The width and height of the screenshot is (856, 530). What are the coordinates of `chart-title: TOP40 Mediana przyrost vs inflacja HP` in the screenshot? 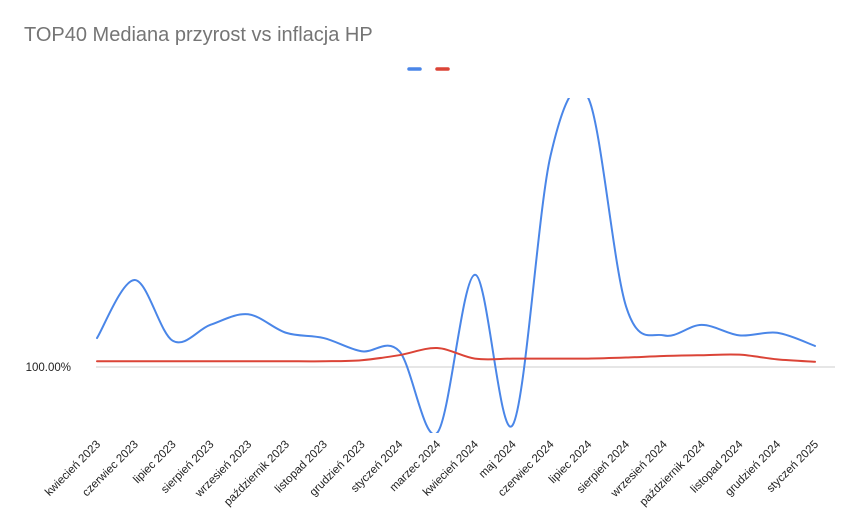 It's located at (198, 35).